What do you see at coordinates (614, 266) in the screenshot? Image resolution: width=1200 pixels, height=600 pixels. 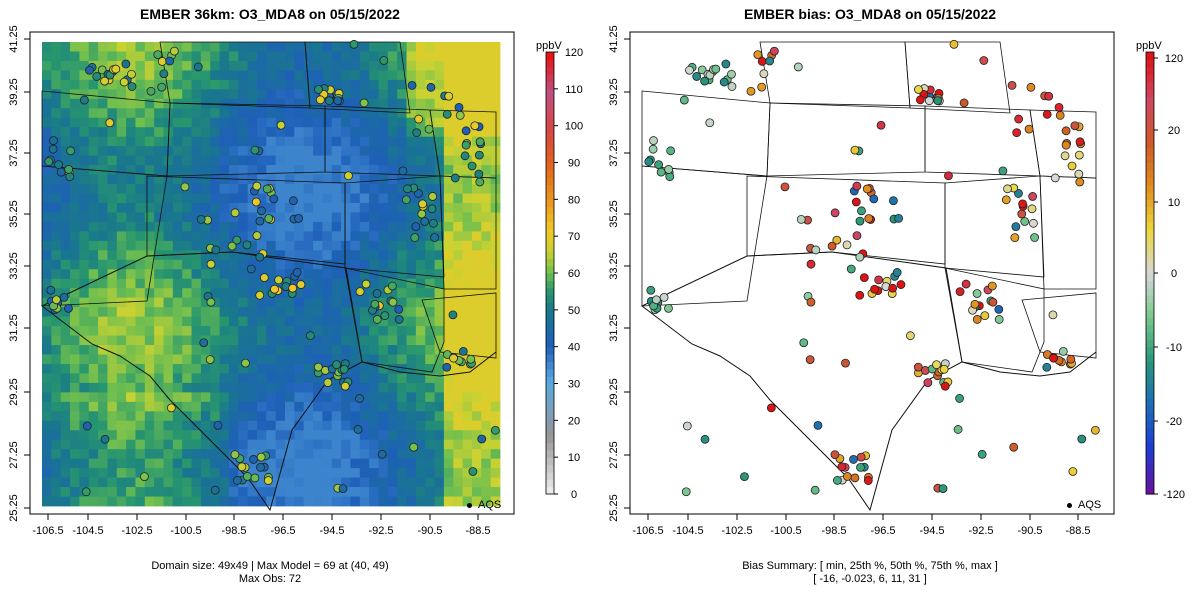 I see `bias-y-tick-label: 33.25` at bounding box center [614, 266].